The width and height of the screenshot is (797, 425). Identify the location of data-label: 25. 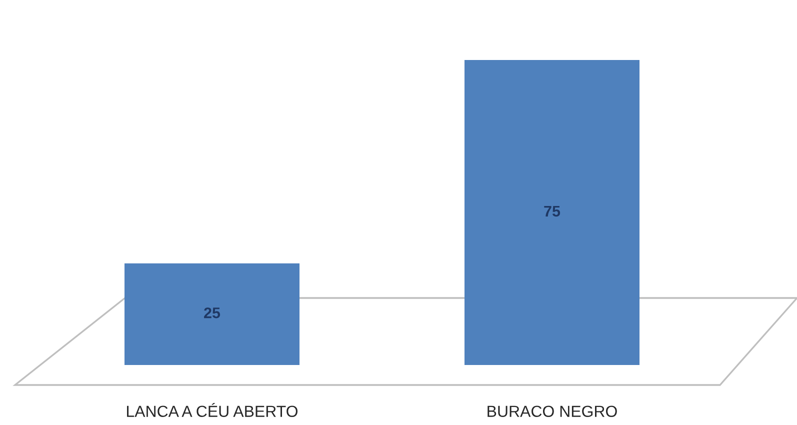
(212, 312).